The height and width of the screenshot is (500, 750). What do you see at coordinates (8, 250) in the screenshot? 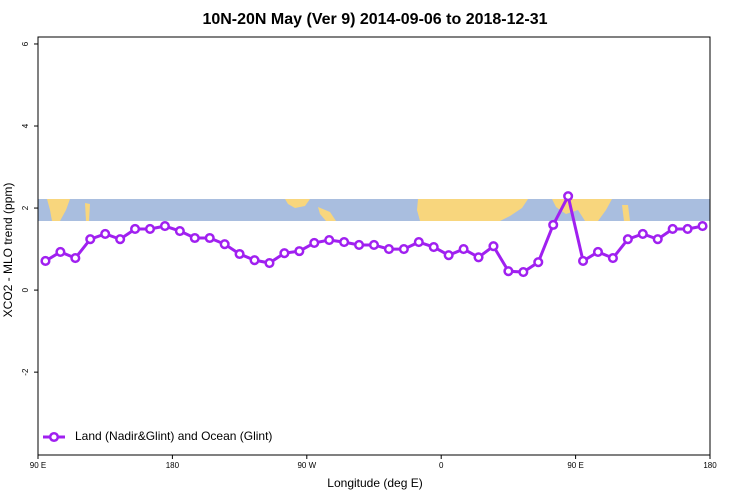
I see `y-axis-label: XCO2 - MLO trend (ppm)` at bounding box center [8, 250].